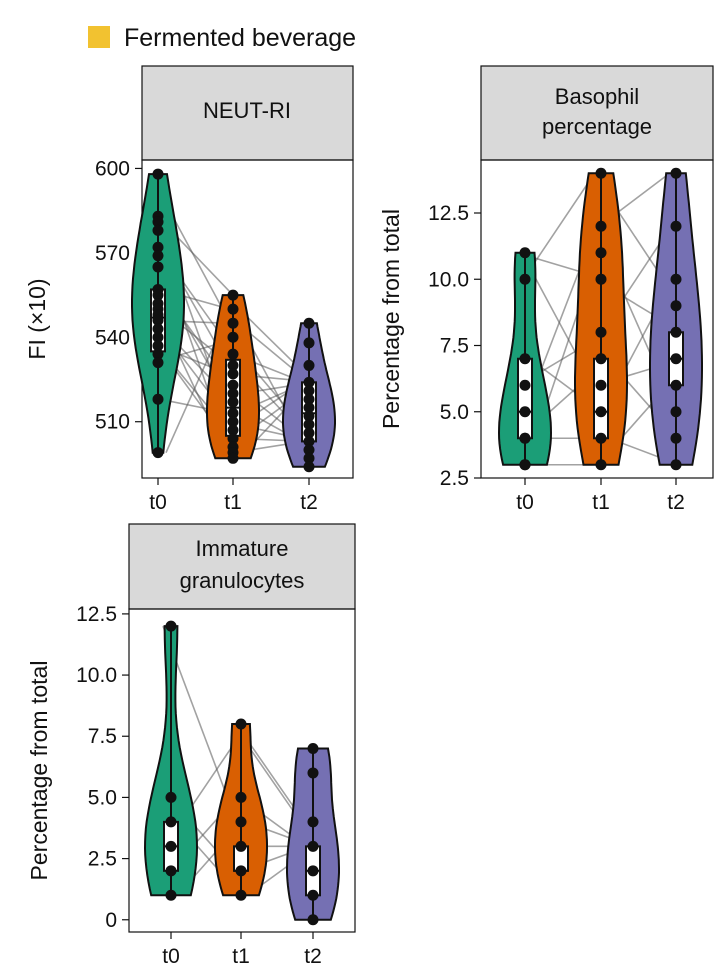 Image resolution: width=721 pixels, height=969 pixels. What do you see at coordinates (448, 279) in the screenshot?
I see `y-tick-label: 10.0` at bounding box center [448, 279].